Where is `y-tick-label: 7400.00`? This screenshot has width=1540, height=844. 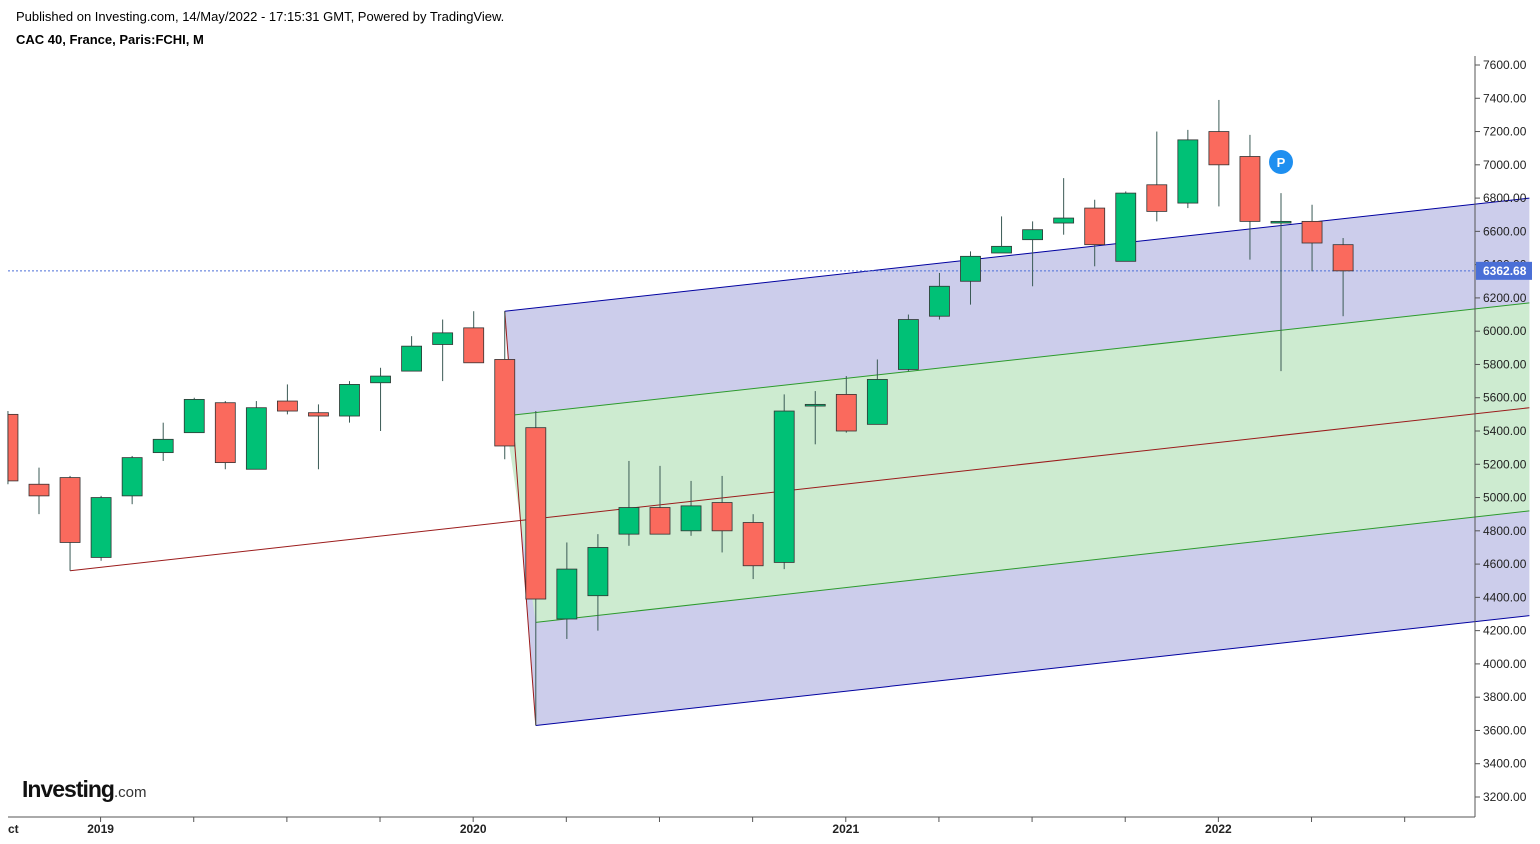 y-tick-label: 7400.00 is located at coordinates (1505, 98).